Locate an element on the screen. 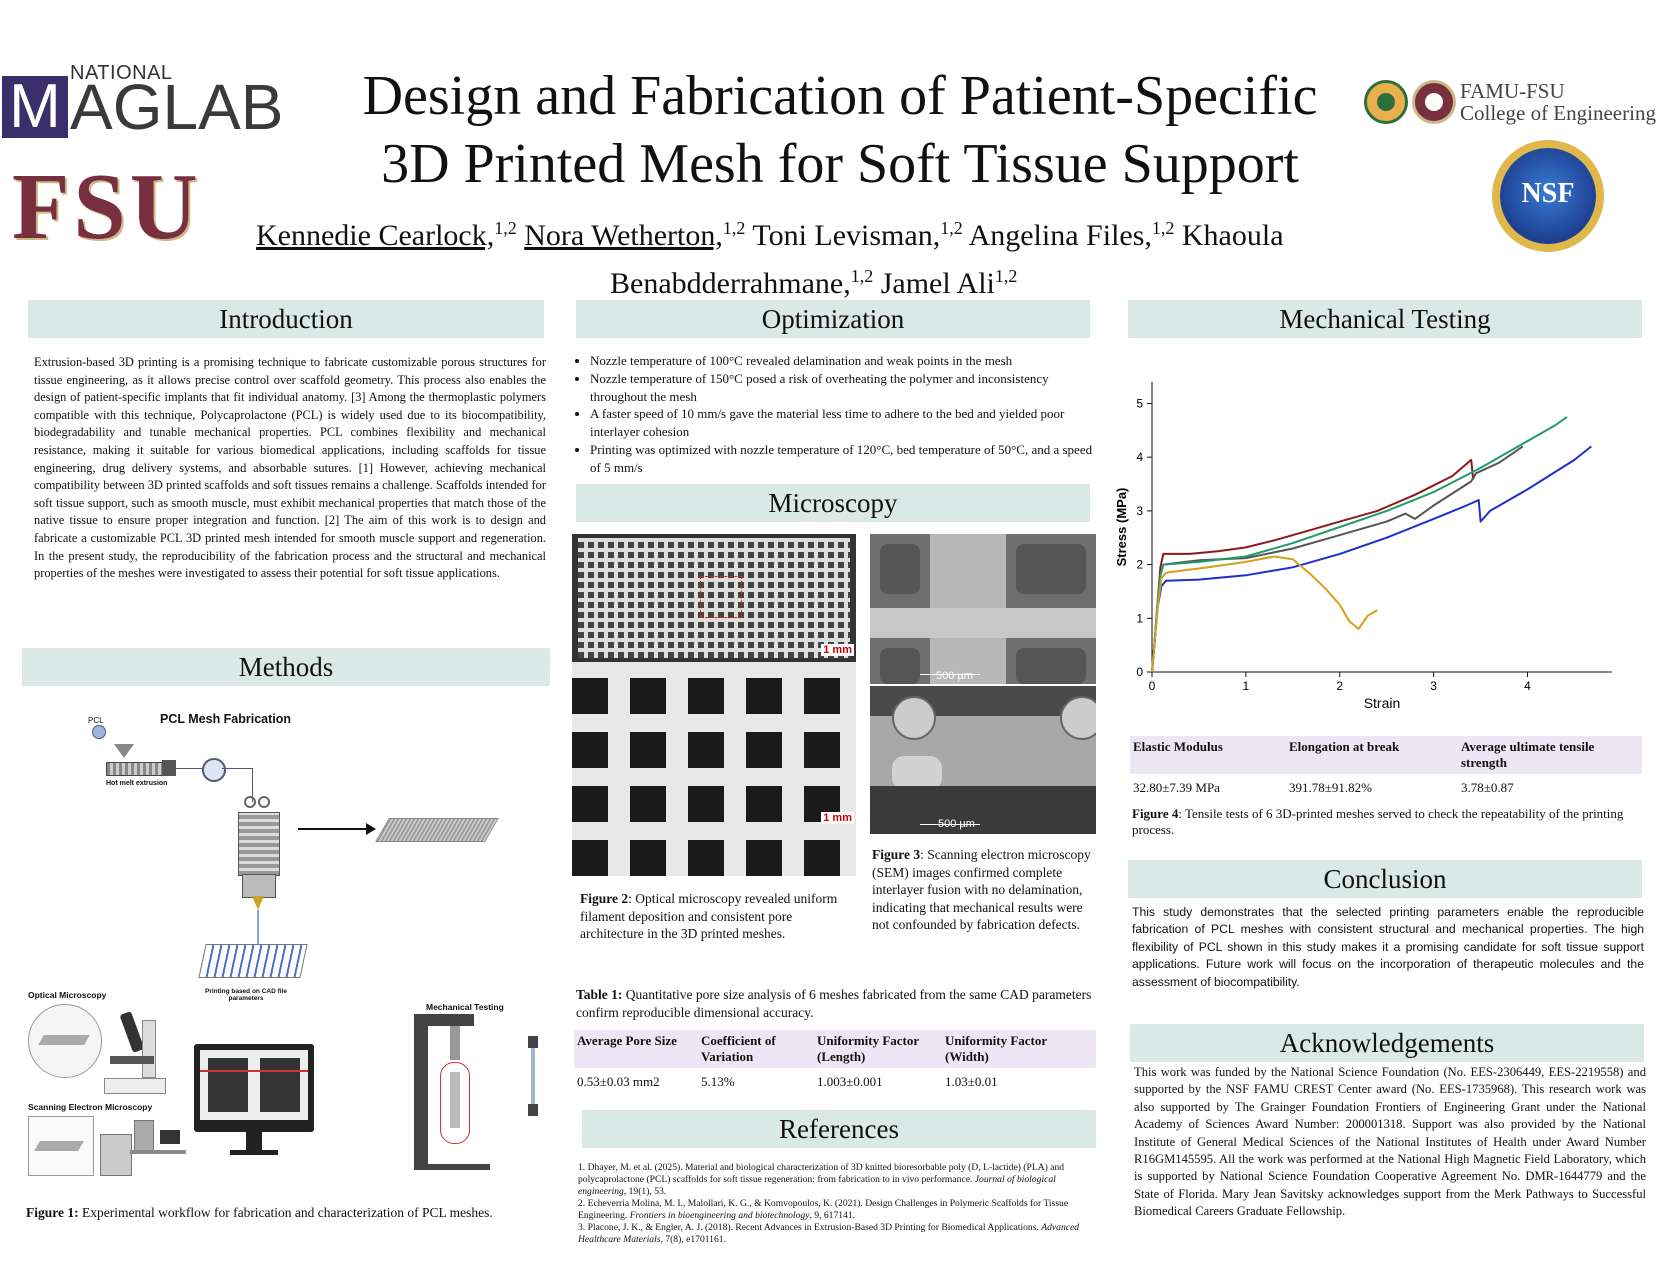  pcl-label: PCL is located at coordinates (96, 720).